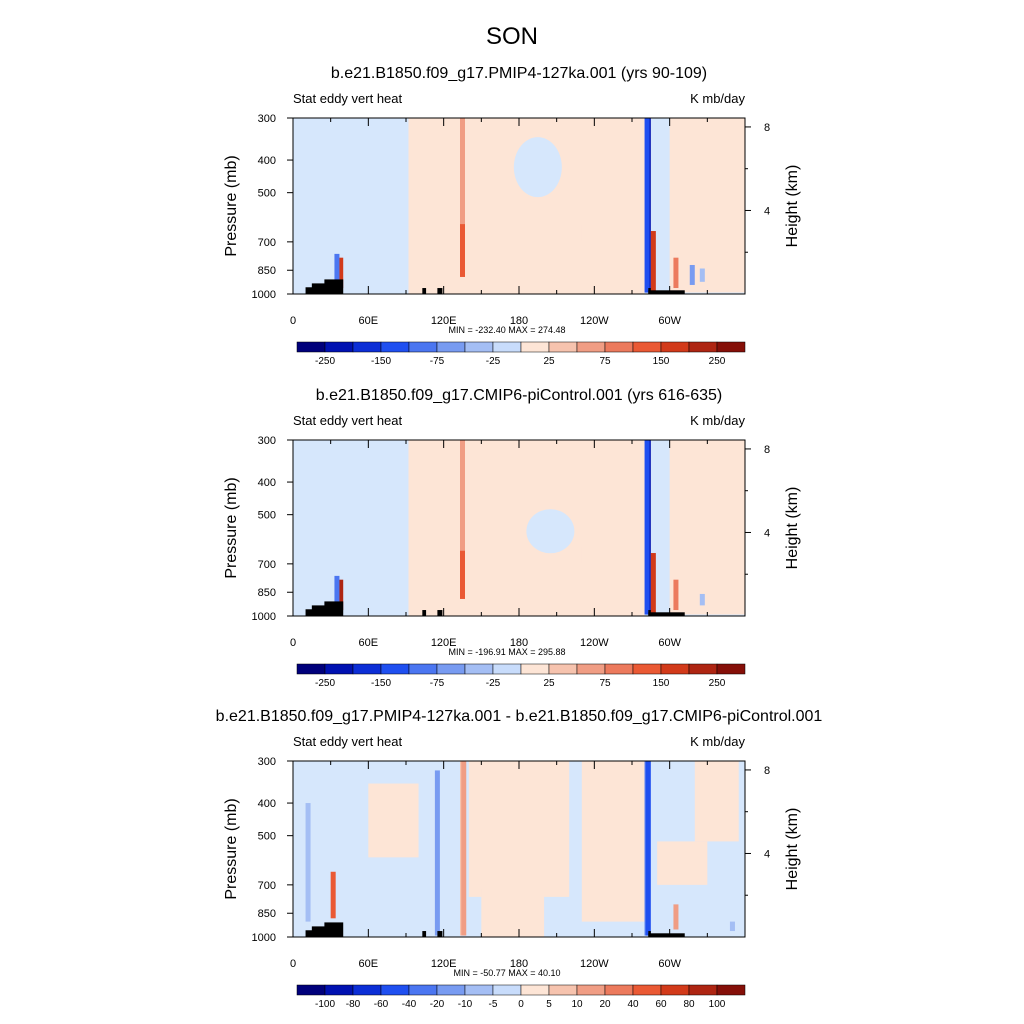  I want to click on colorbar-label: -5, so click(493, 1004).